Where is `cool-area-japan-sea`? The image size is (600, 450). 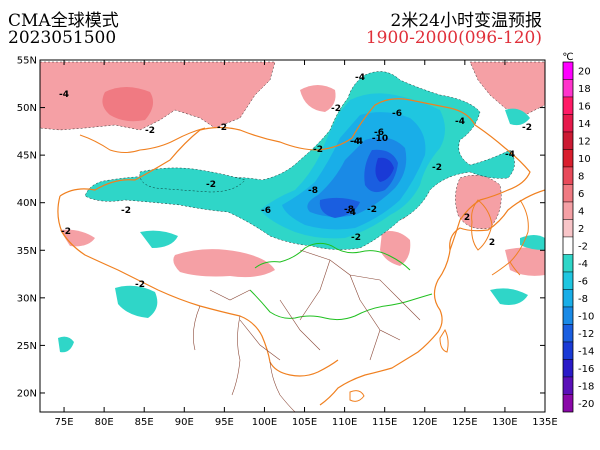 cool-area-japan-sea is located at coordinates (532, 242).